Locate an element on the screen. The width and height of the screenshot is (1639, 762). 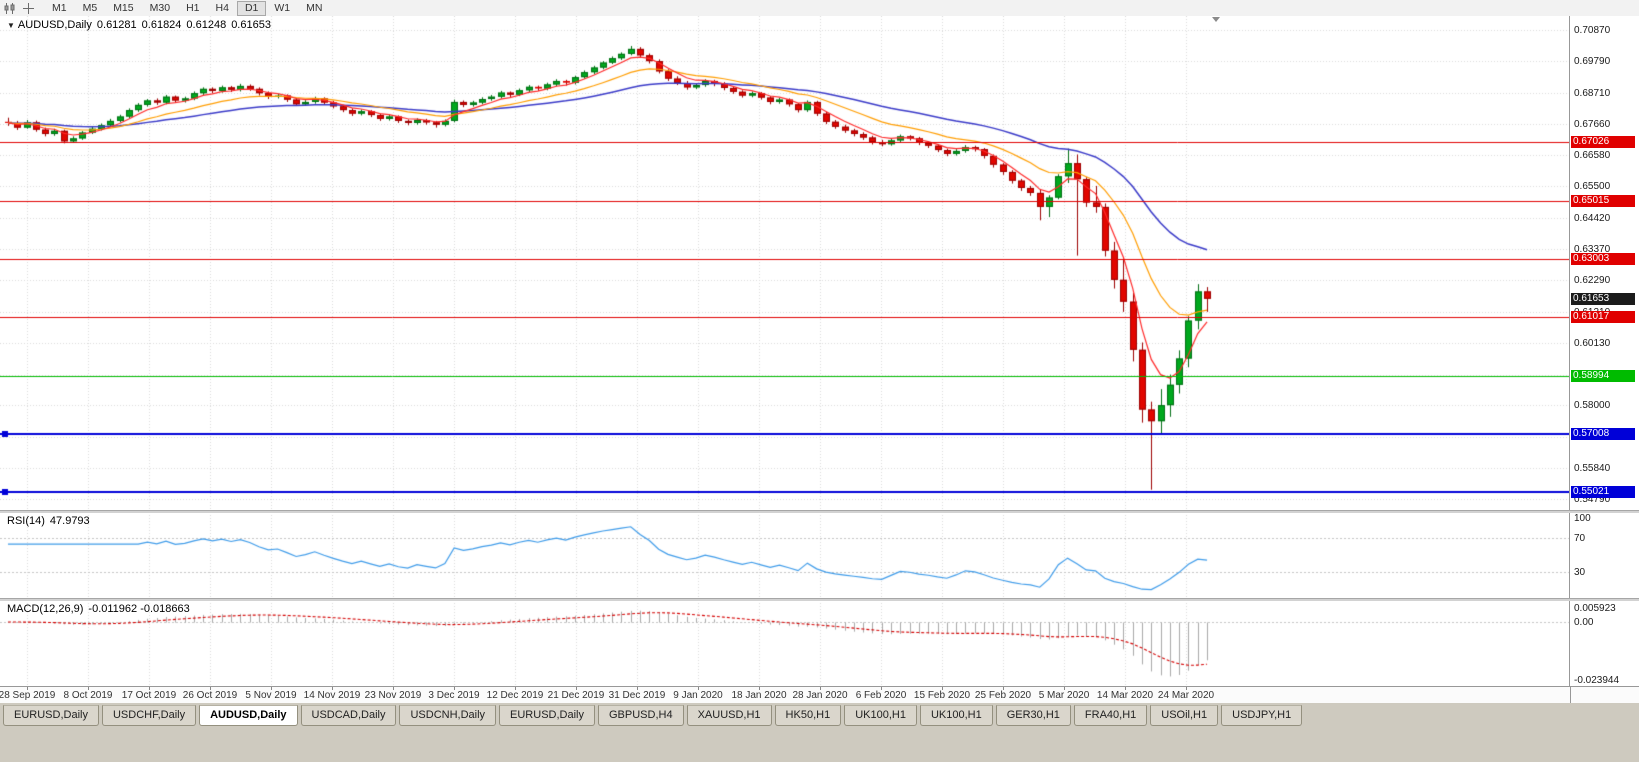
chart-tab-audusd-daily: AUDUSD,Daily is located at coordinates (248, 715).